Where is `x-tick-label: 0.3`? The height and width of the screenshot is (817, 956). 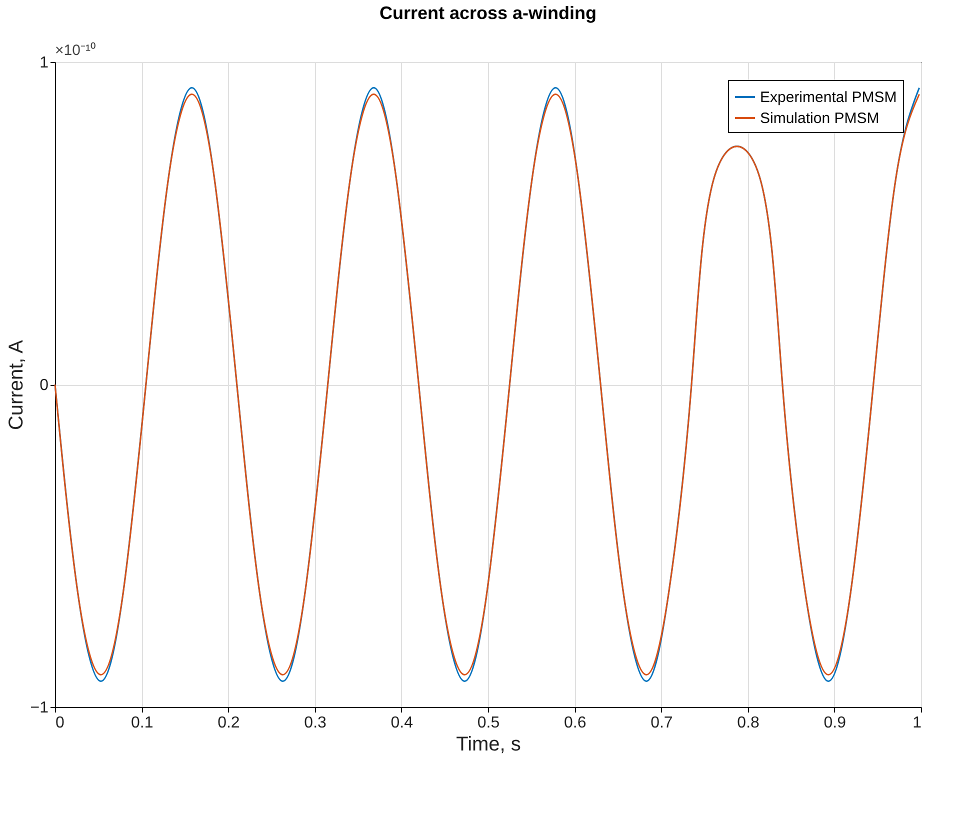
x-tick-label: 0.3 is located at coordinates (315, 723).